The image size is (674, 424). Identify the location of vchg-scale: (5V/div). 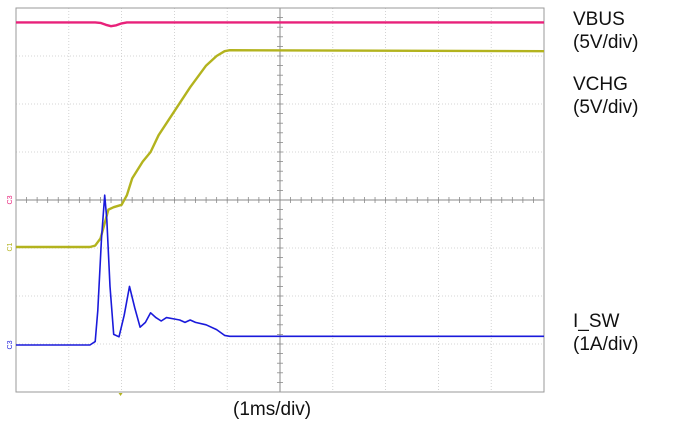
(606, 107).